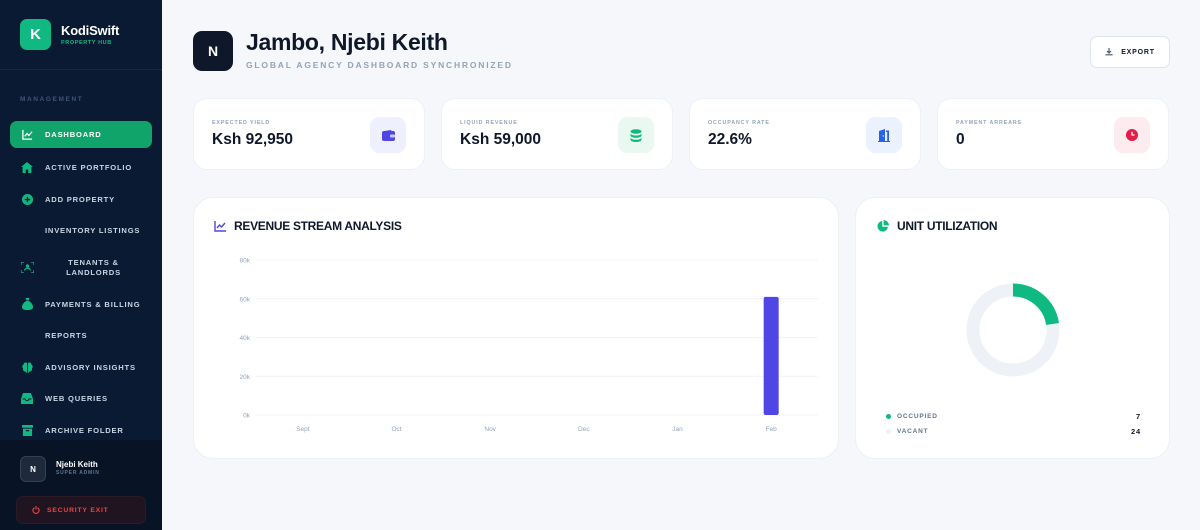 Image resolution: width=1200 pixels, height=530 pixels. What do you see at coordinates (379, 65) in the screenshot?
I see `page-subtitle: GLOBAL AGENCY DASHBOARD SYNCHRONIZED` at bounding box center [379, 65].